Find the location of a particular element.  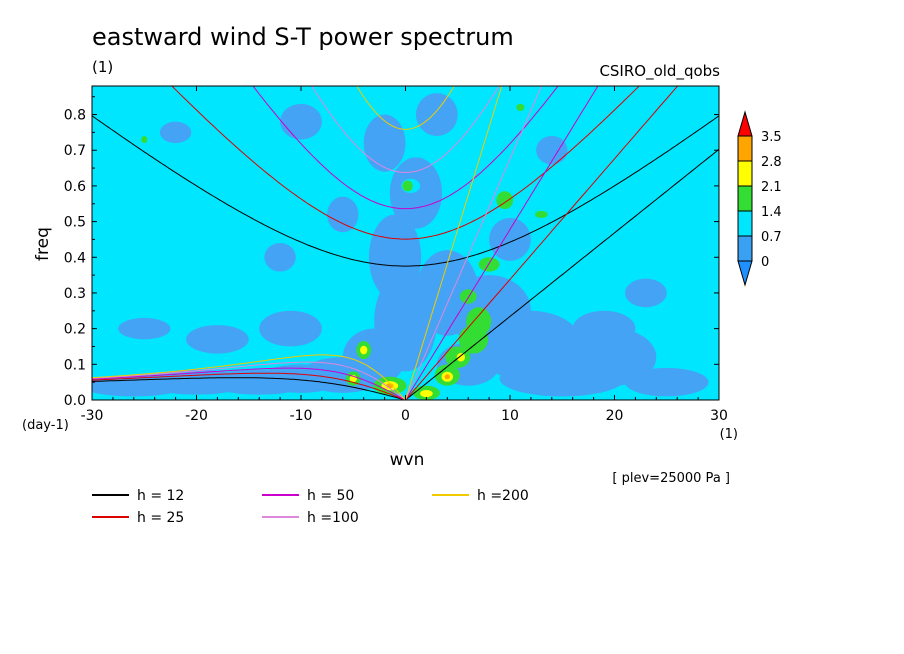

legend-label-h12: h = 12 is located at coordinates (160, 496).